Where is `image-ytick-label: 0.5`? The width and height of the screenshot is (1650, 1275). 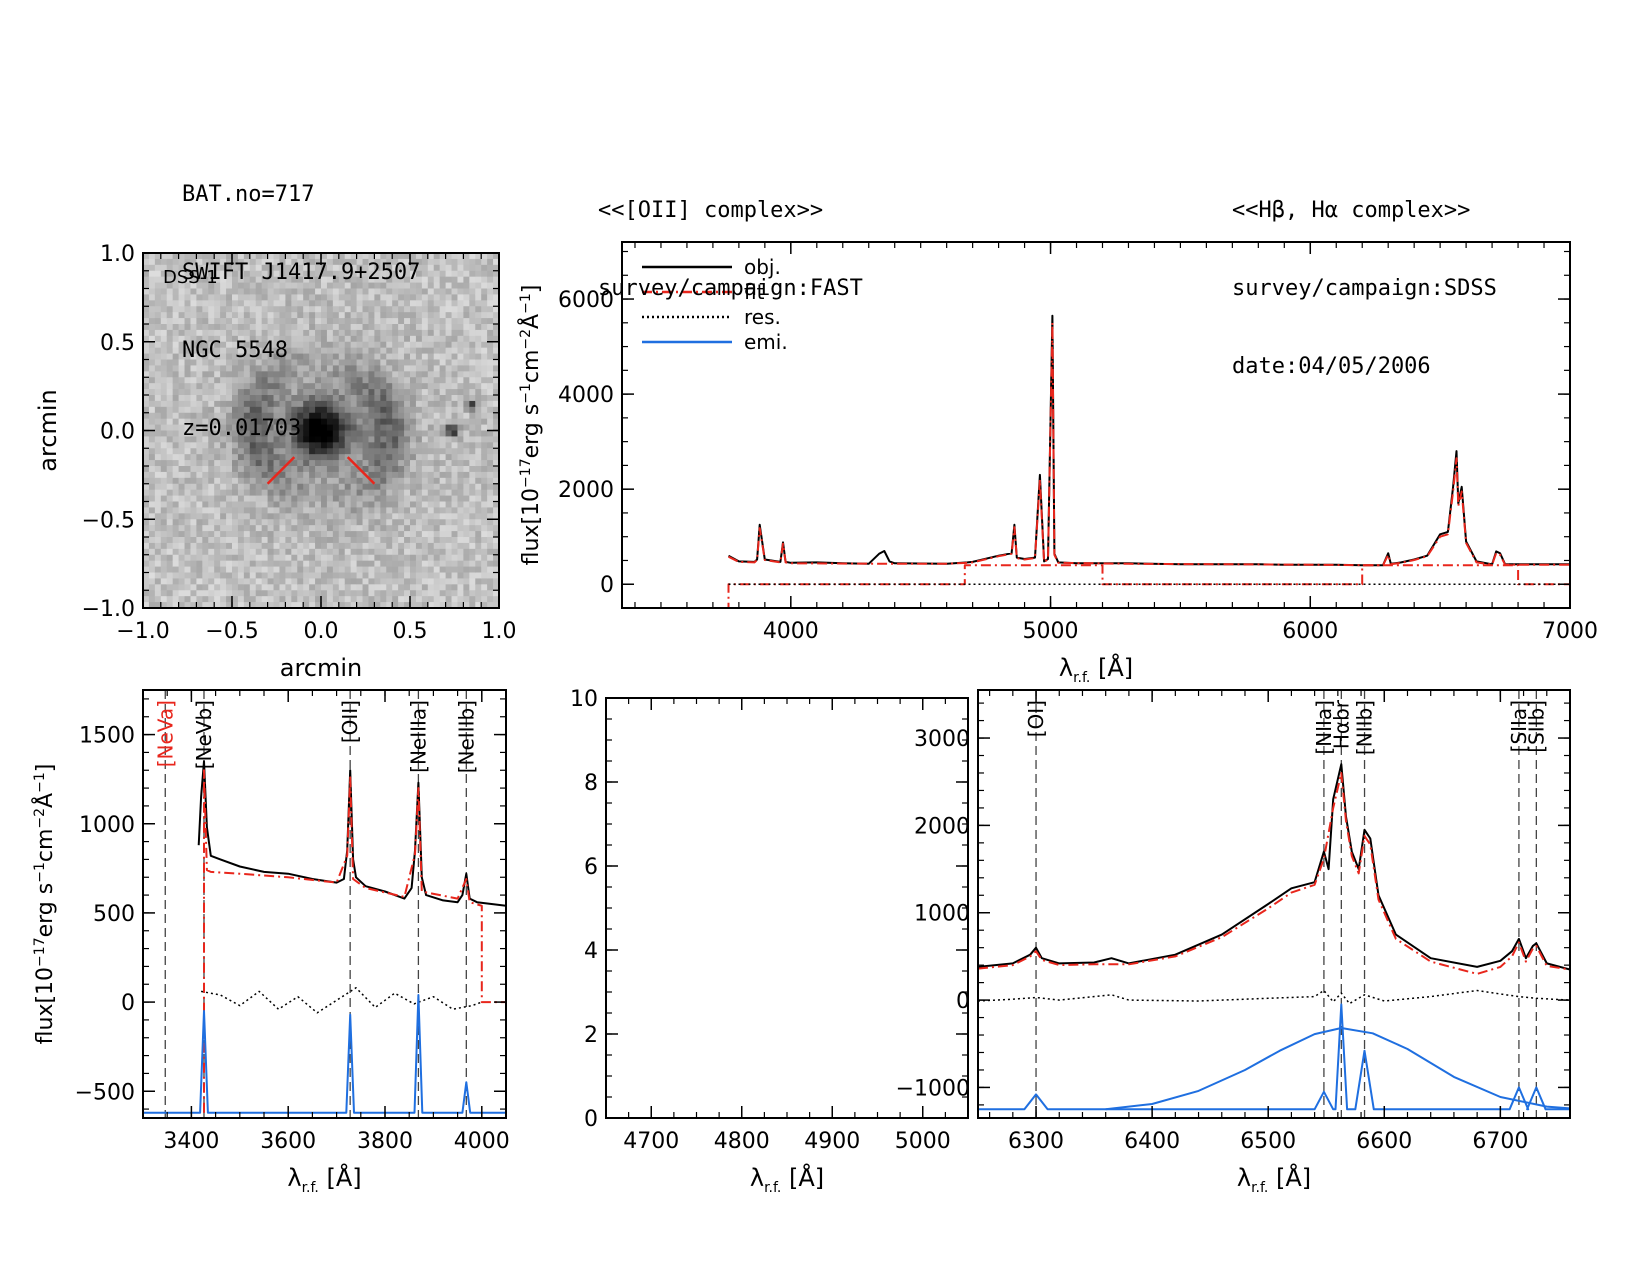 image-ytick-label: 0.5 is located at coordinates (117, 343).